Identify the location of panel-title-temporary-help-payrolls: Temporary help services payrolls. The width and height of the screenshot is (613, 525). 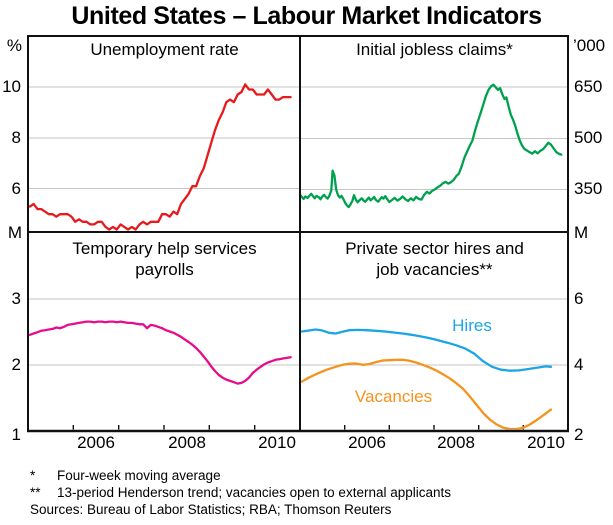
(164, 259).